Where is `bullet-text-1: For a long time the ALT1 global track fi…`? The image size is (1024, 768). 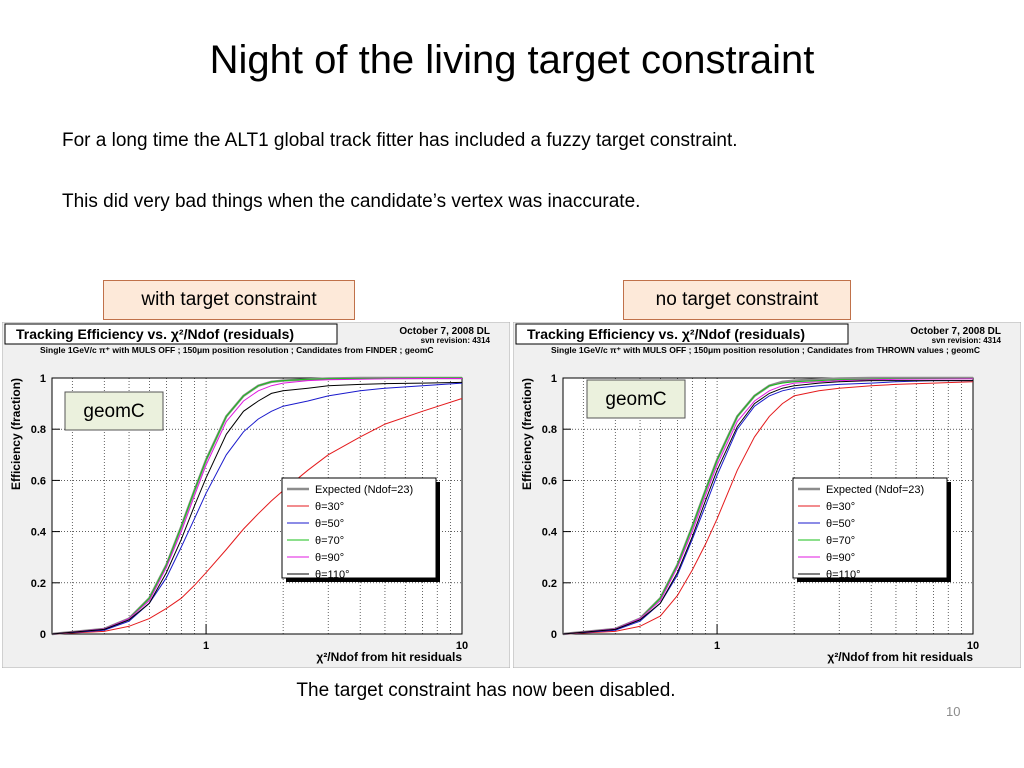
bullet-text-1: For a long time the ALT1 global track fi… is located at coordinates (400, 140).